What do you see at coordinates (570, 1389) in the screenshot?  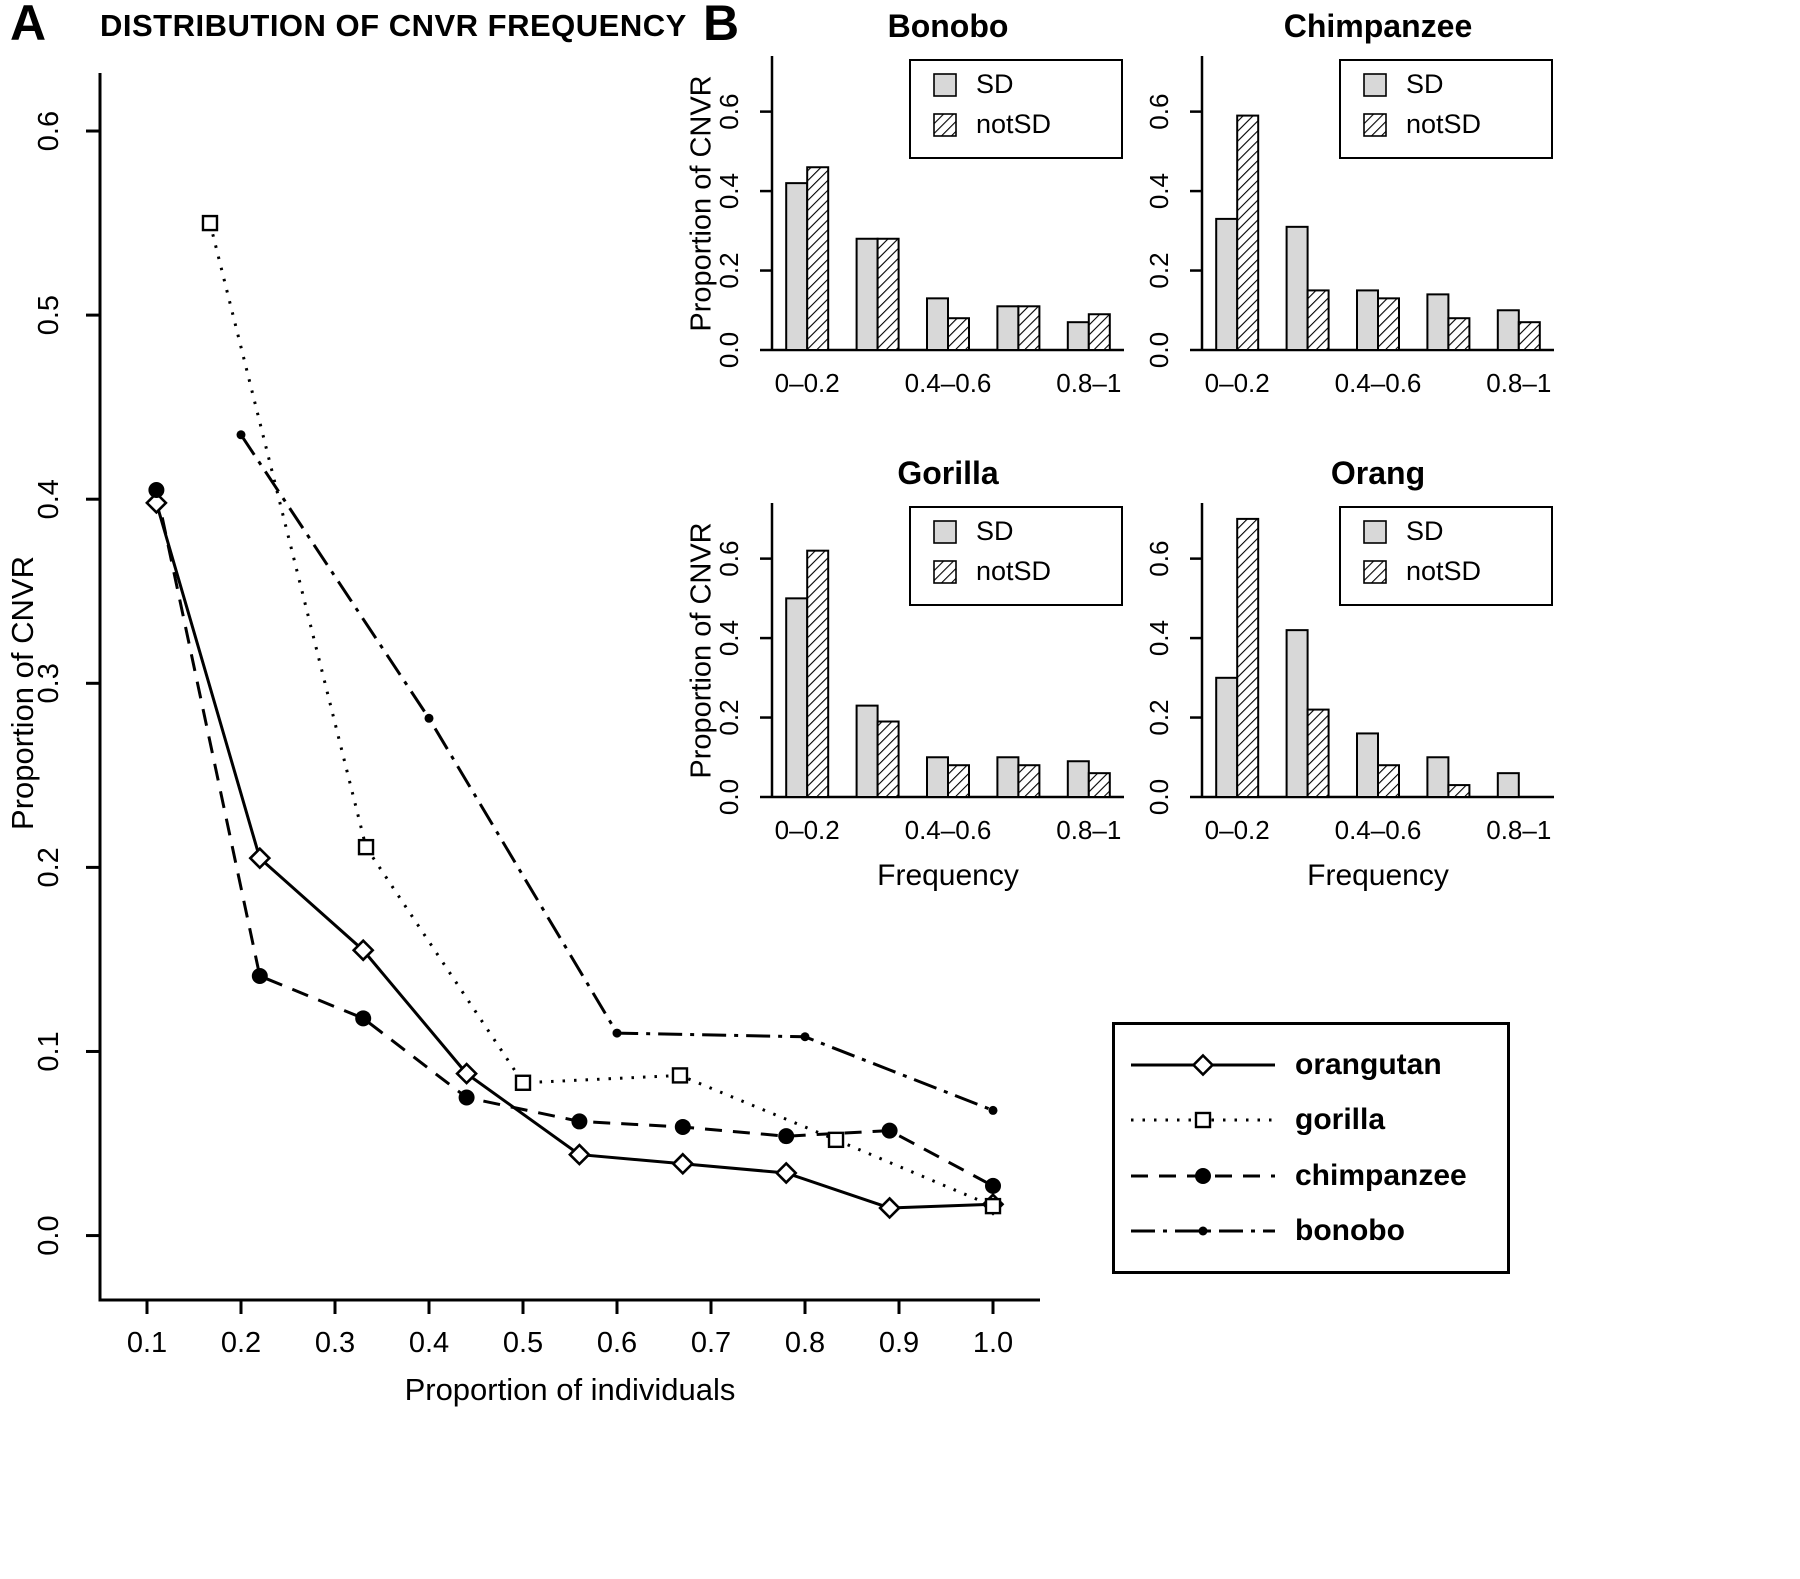 I see `line-chart-x-axis-label: Proportion of individuals` at bounding box center [570, 1389].